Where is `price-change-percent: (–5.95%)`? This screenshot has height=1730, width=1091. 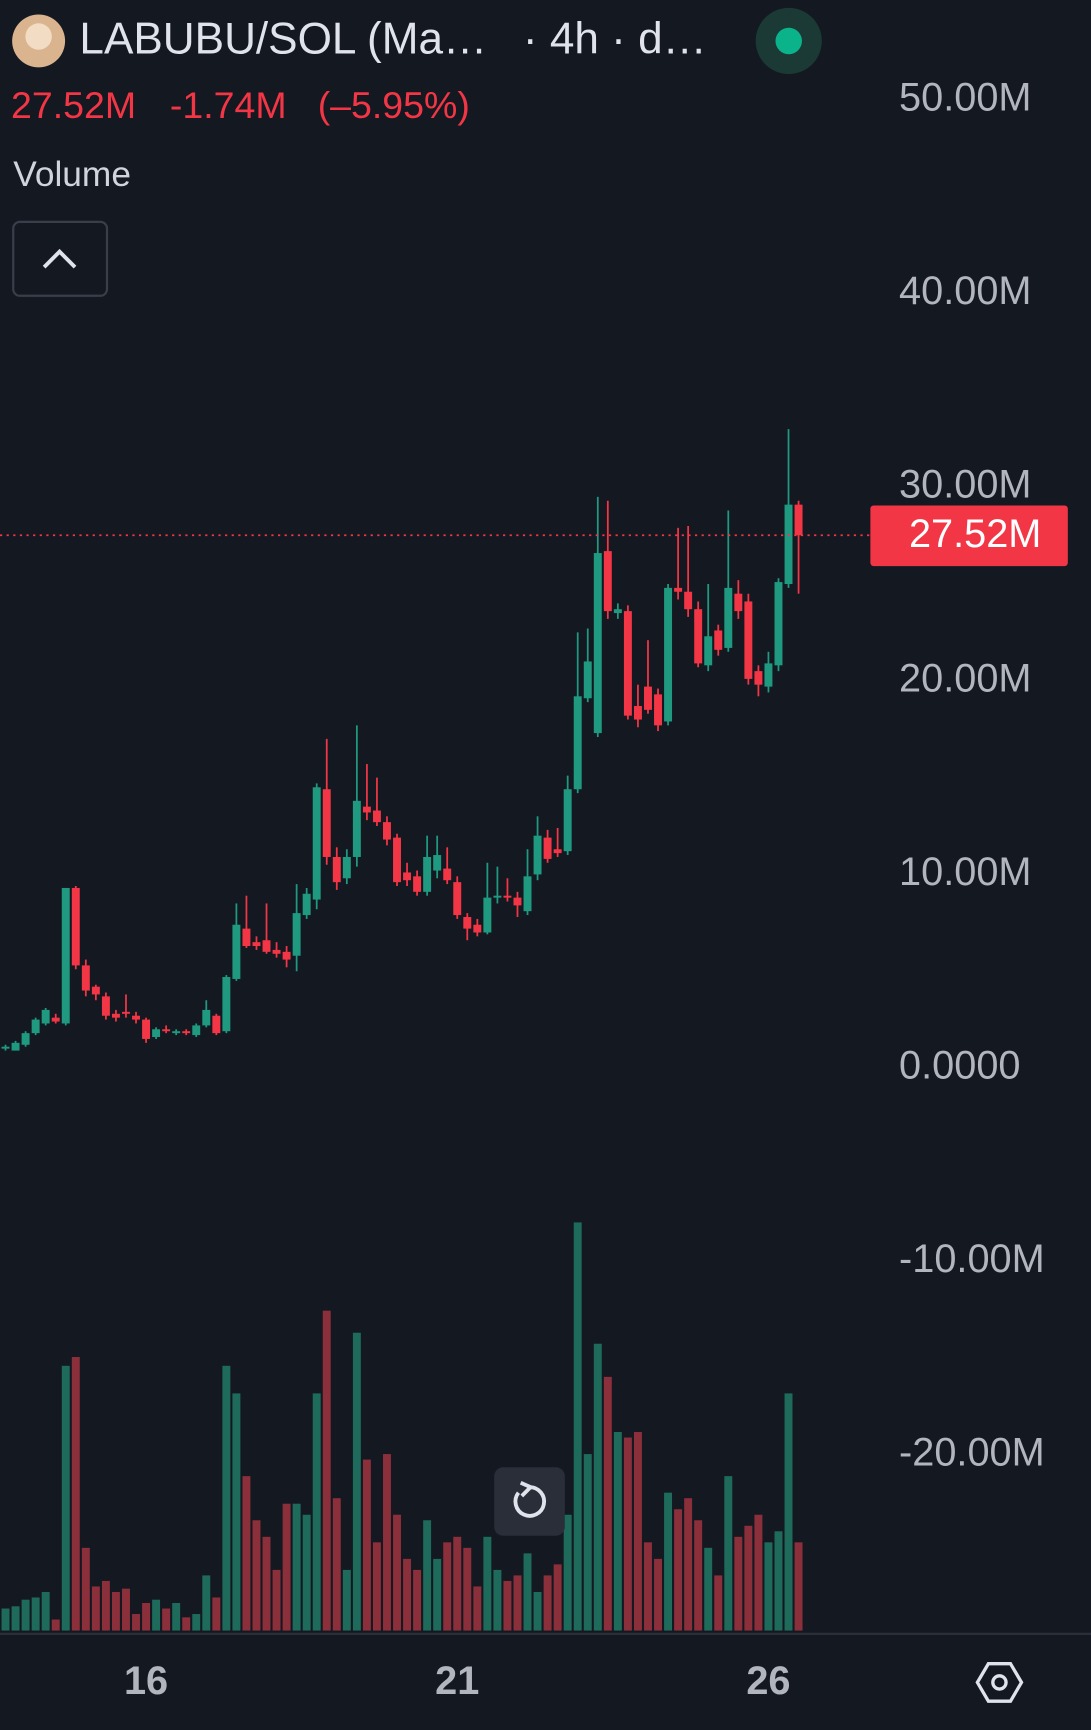 price-change-percent: (–5.95%) is located at coordinates (394, 105).